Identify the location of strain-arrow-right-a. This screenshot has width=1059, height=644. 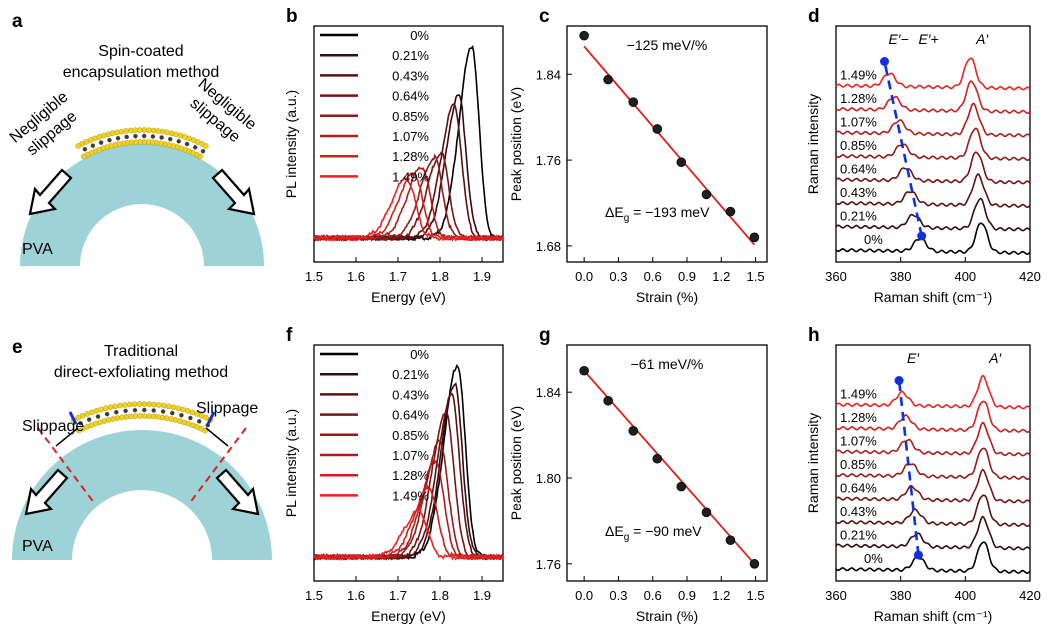
(233, 192).